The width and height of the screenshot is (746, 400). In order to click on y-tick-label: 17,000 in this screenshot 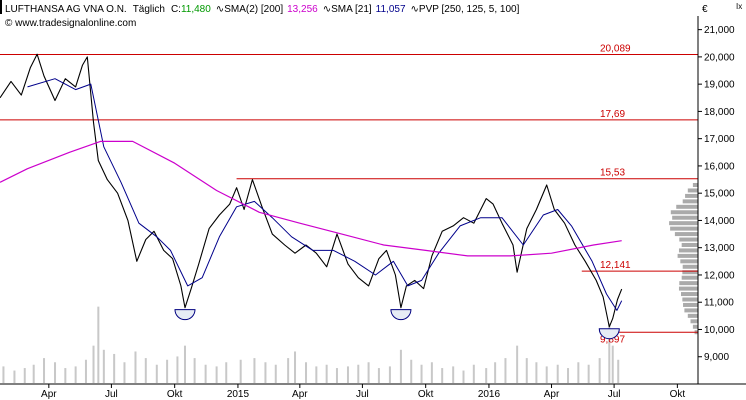, I will do `click(719, 139)`.